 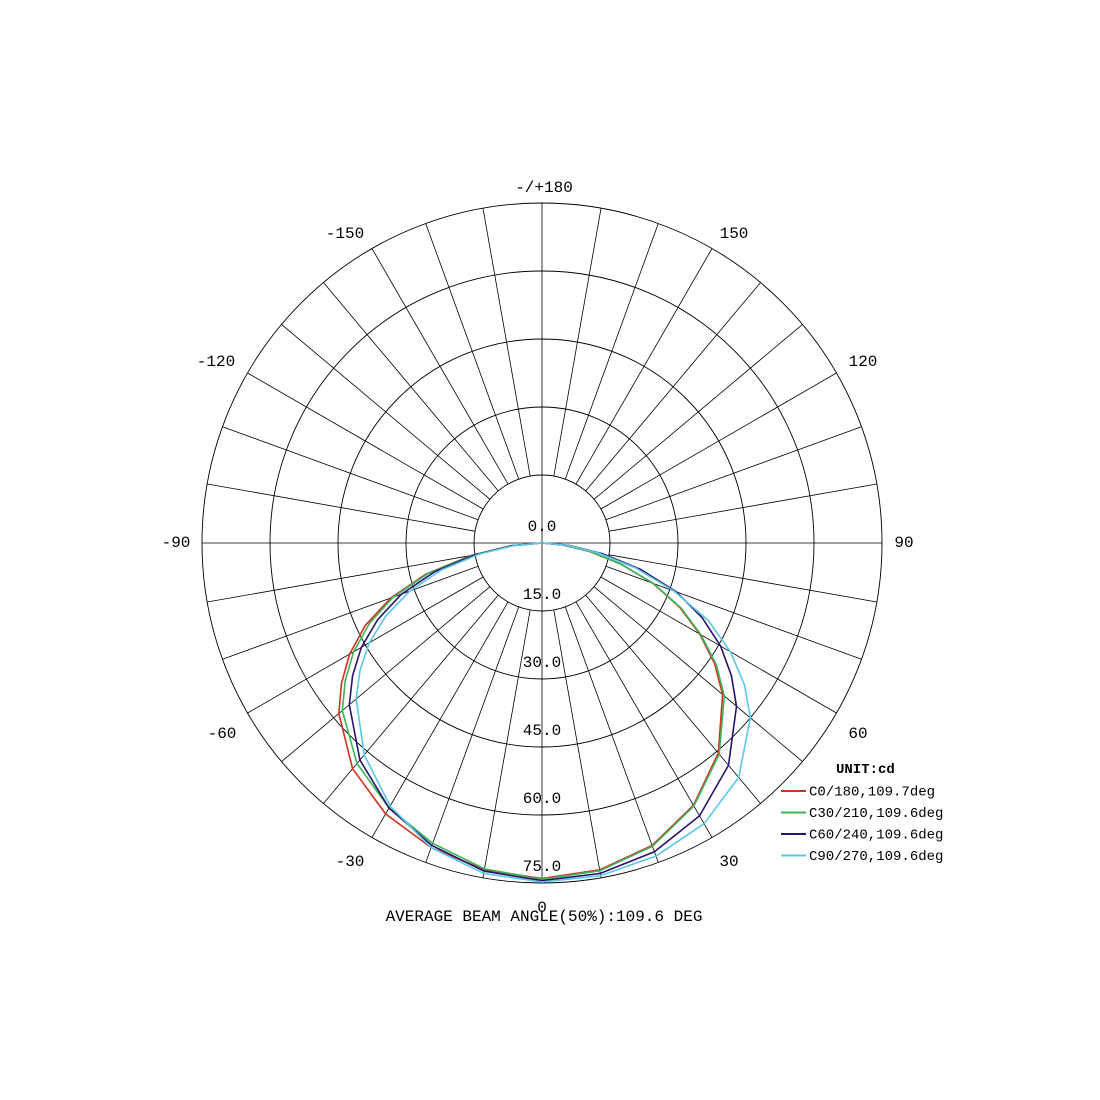 What do you see at coordinates (542, 867) in the screenshot?
I see `radial-tick-label: 75.0` at bounding box center [542, 867].